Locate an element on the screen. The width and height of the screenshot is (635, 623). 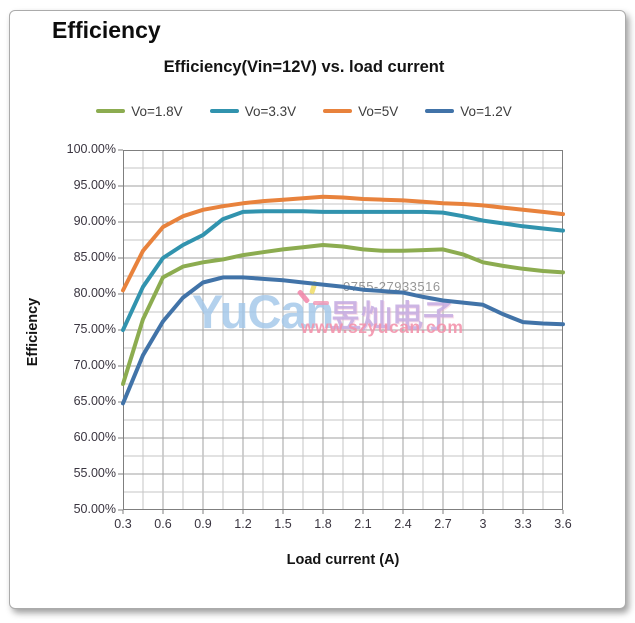
sparkle-dash is located at coordinates (321, 303).